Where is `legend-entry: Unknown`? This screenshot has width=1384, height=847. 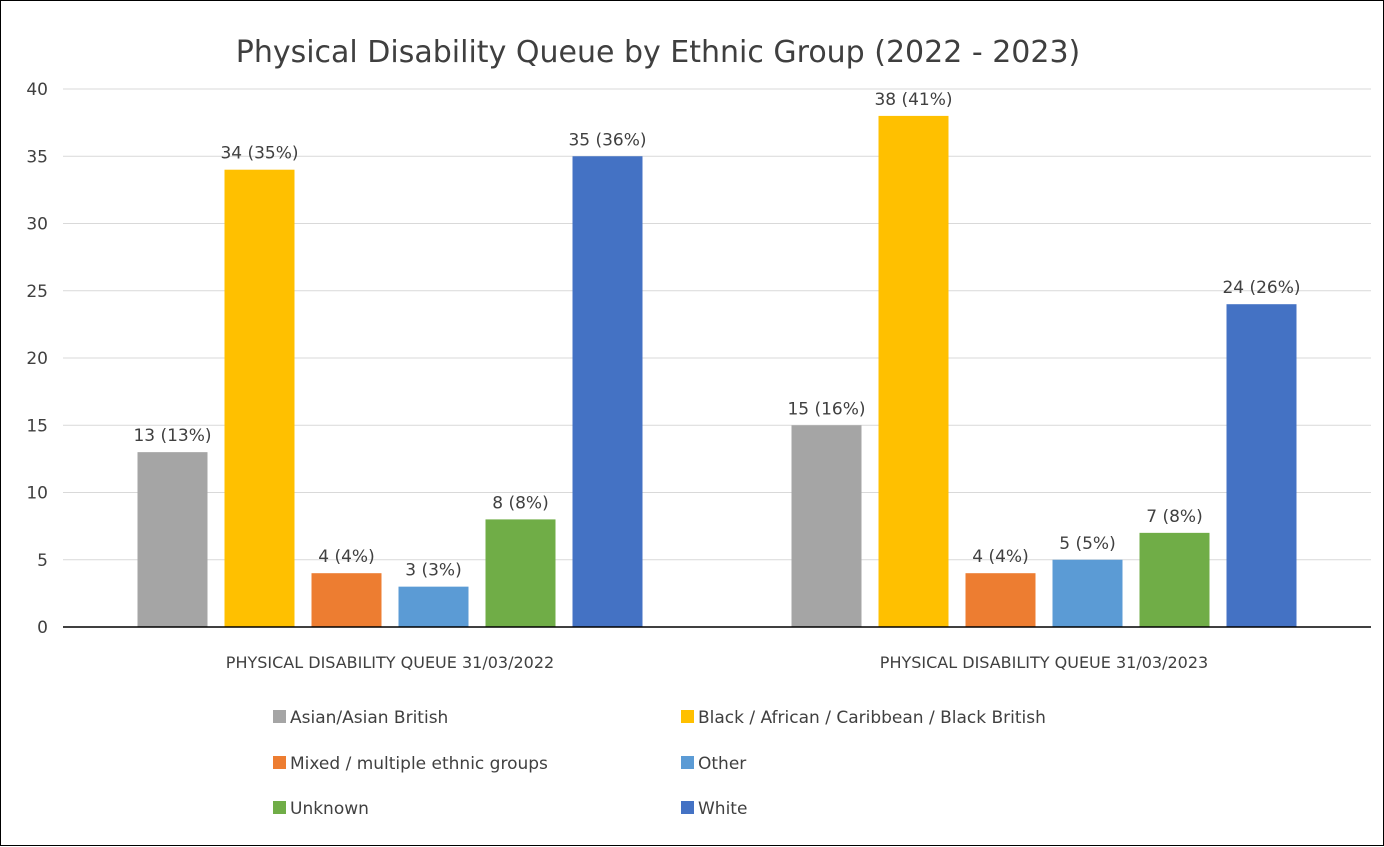
legend-entry: Unknown is located at coordinates (329, 809).